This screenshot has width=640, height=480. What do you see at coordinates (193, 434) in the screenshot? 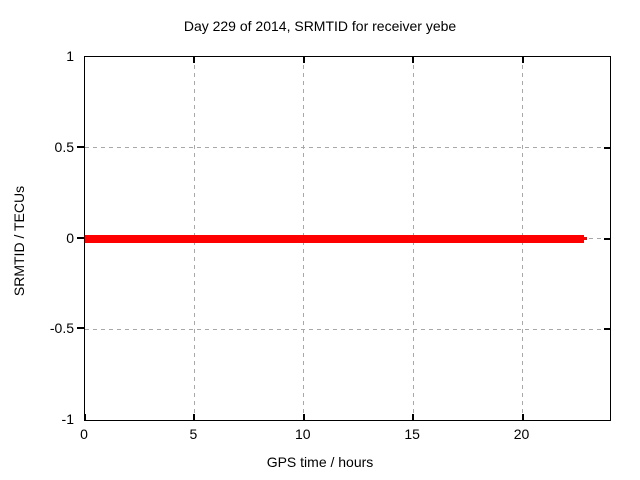
I see `x-tick-label: 5` at bounding box center [193, 434].